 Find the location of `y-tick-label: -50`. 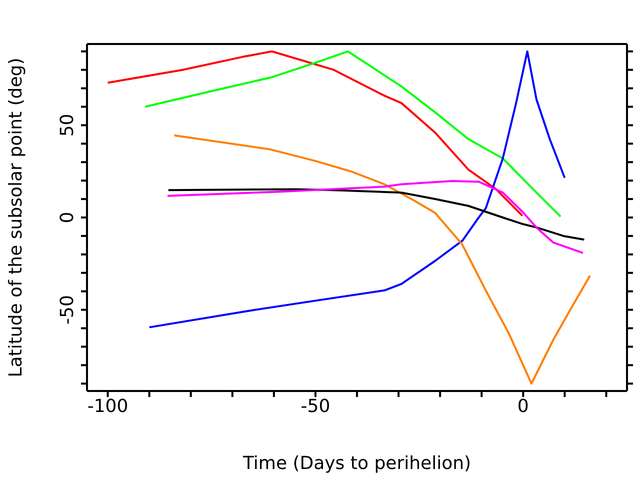

y-tick-label: -50 is located at coordinates (67, 309).